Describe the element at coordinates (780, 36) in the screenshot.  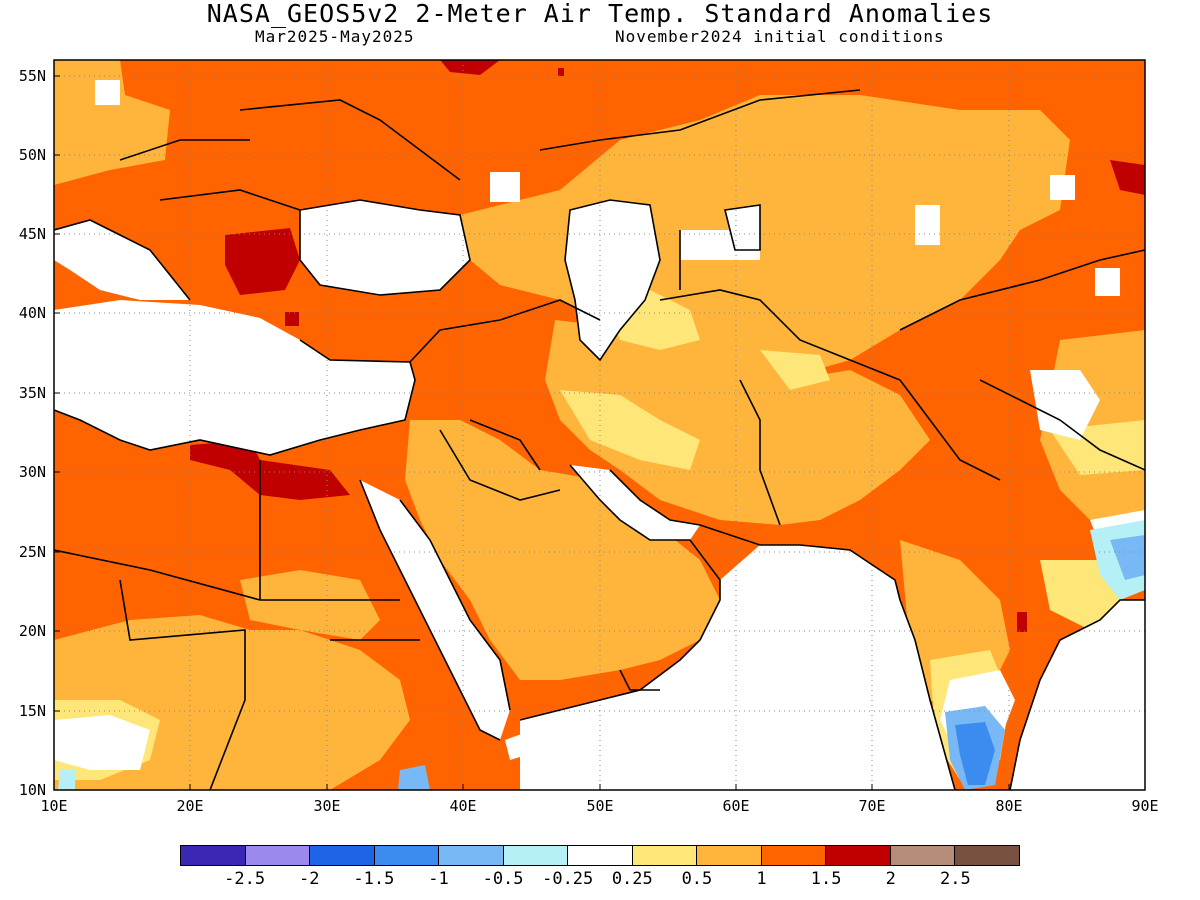
I see `initial-conditions: November2024 initial conditions` at that location.